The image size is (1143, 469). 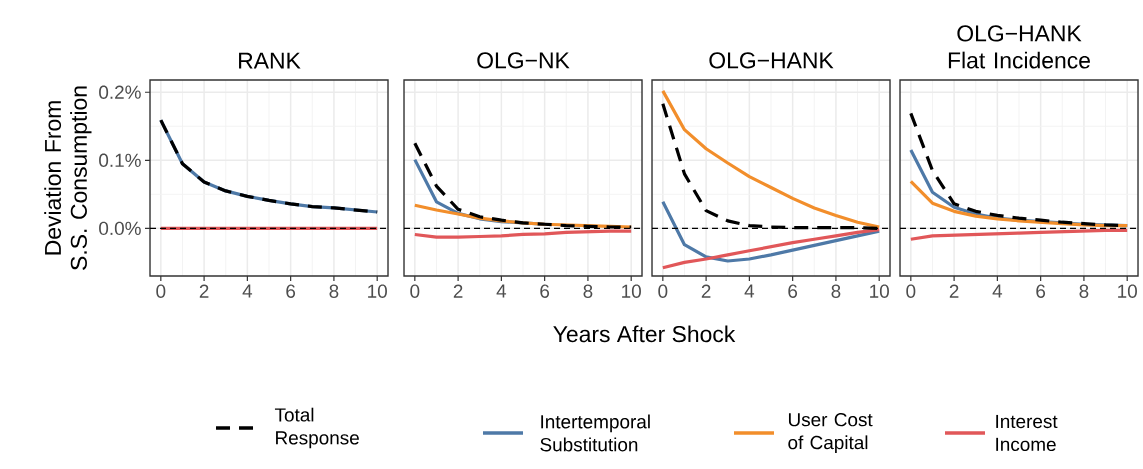 I want to click on y-tick-label: 0.1%, so click(x=120, y=160).